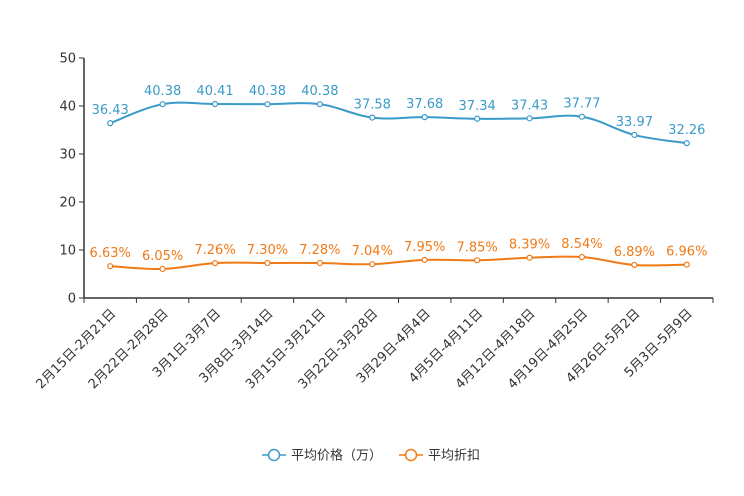 The image size is (744, 496). What do you see at coordinates (67, 251) in the screenshot?
I see `y-tick-label: 10` at bounding box center [67, 251].